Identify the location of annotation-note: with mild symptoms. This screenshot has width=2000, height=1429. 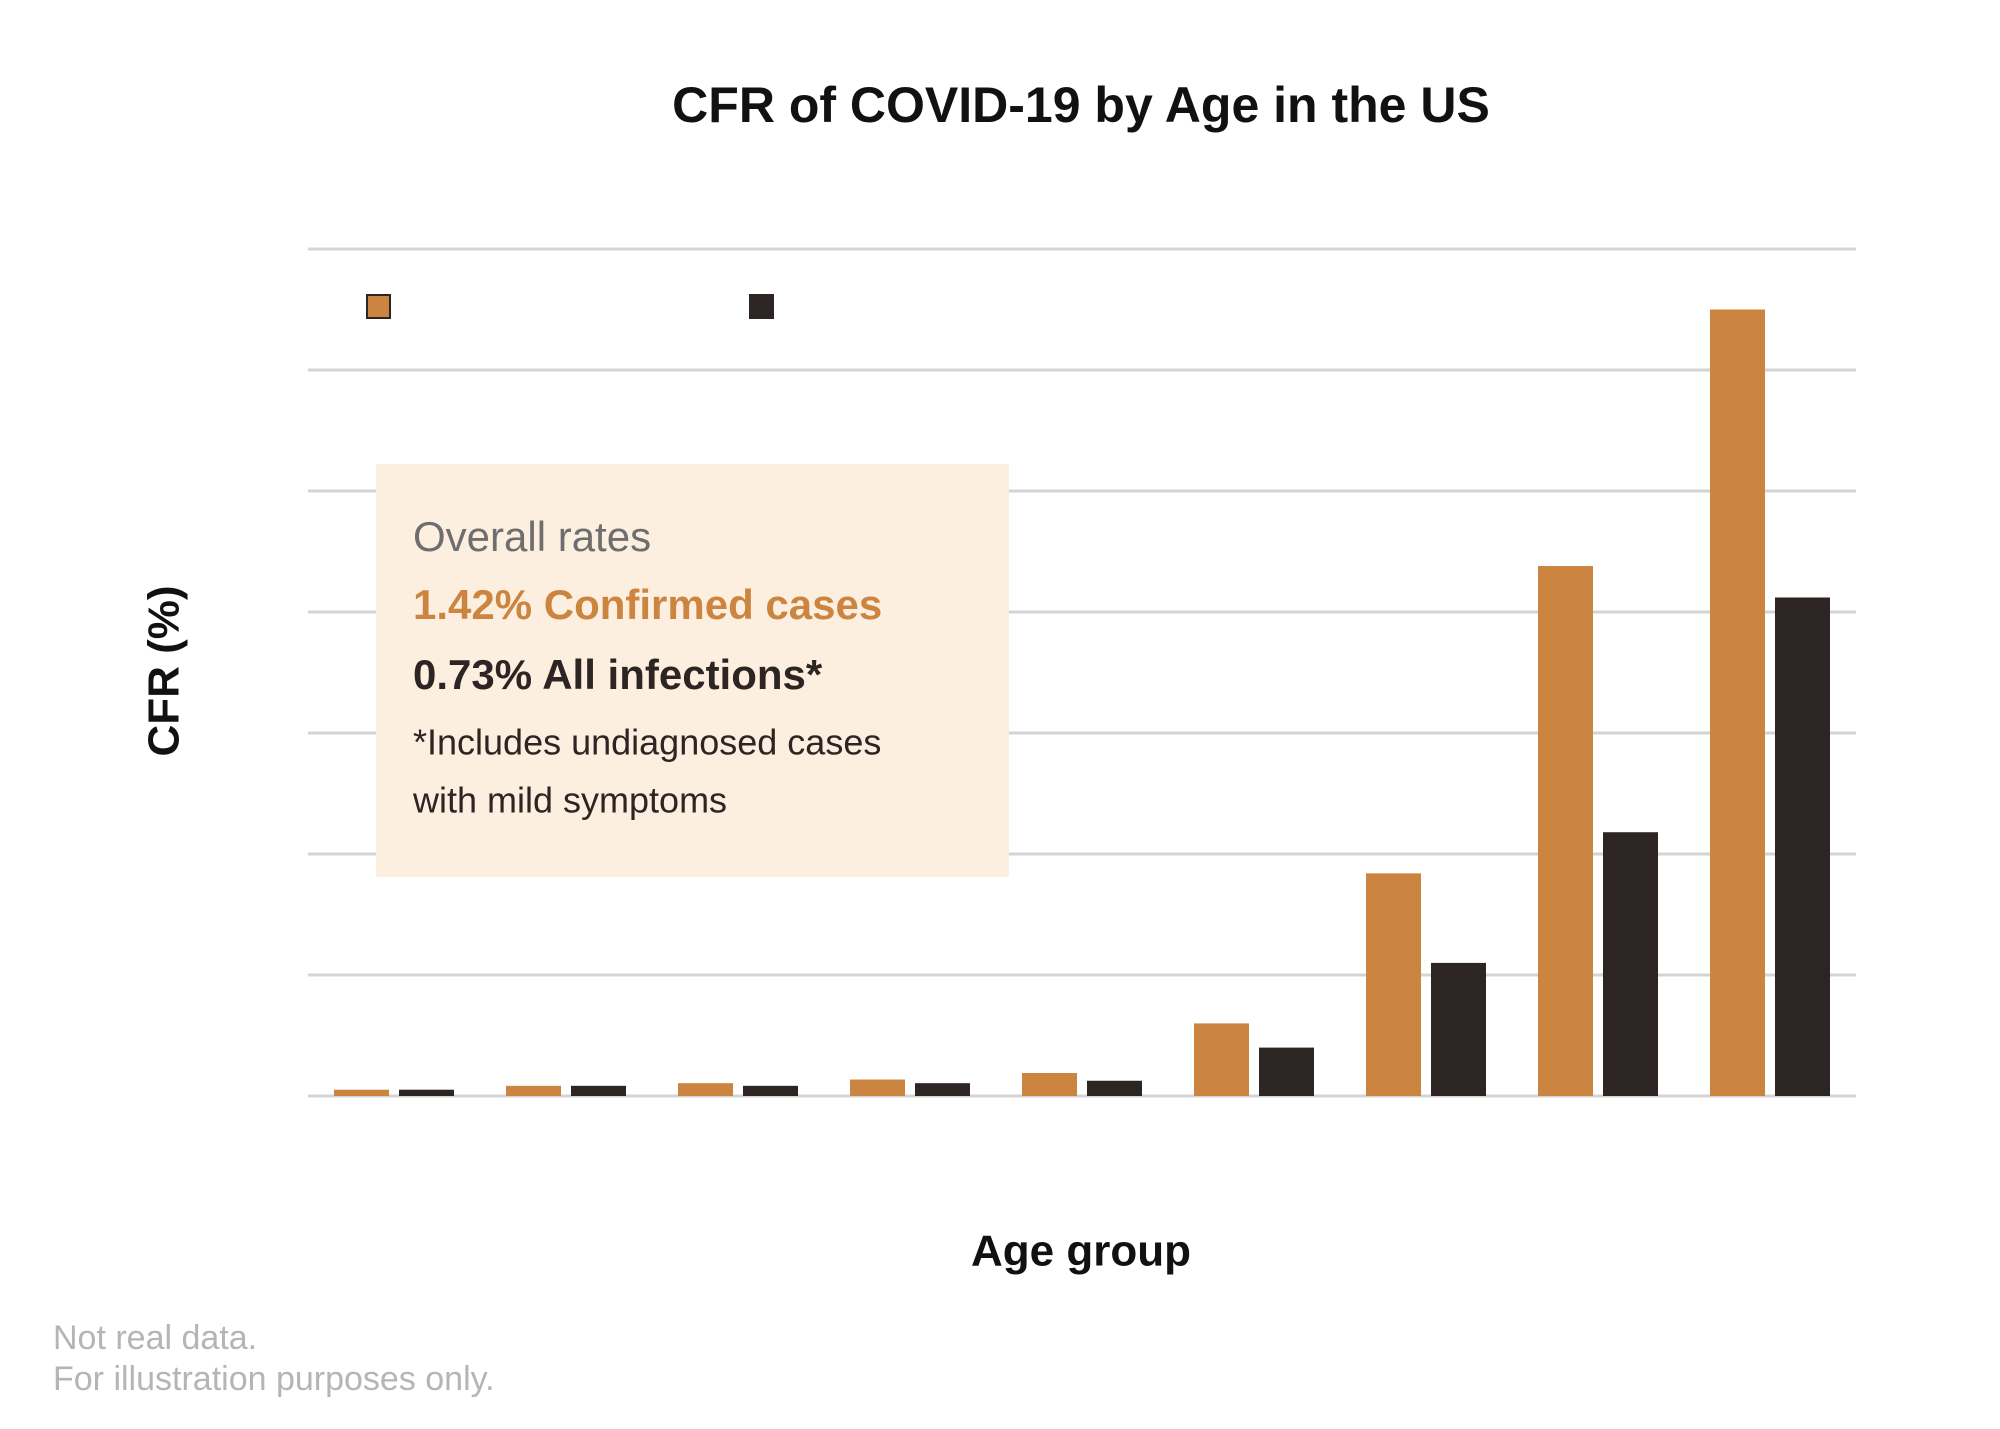
(569, 800).